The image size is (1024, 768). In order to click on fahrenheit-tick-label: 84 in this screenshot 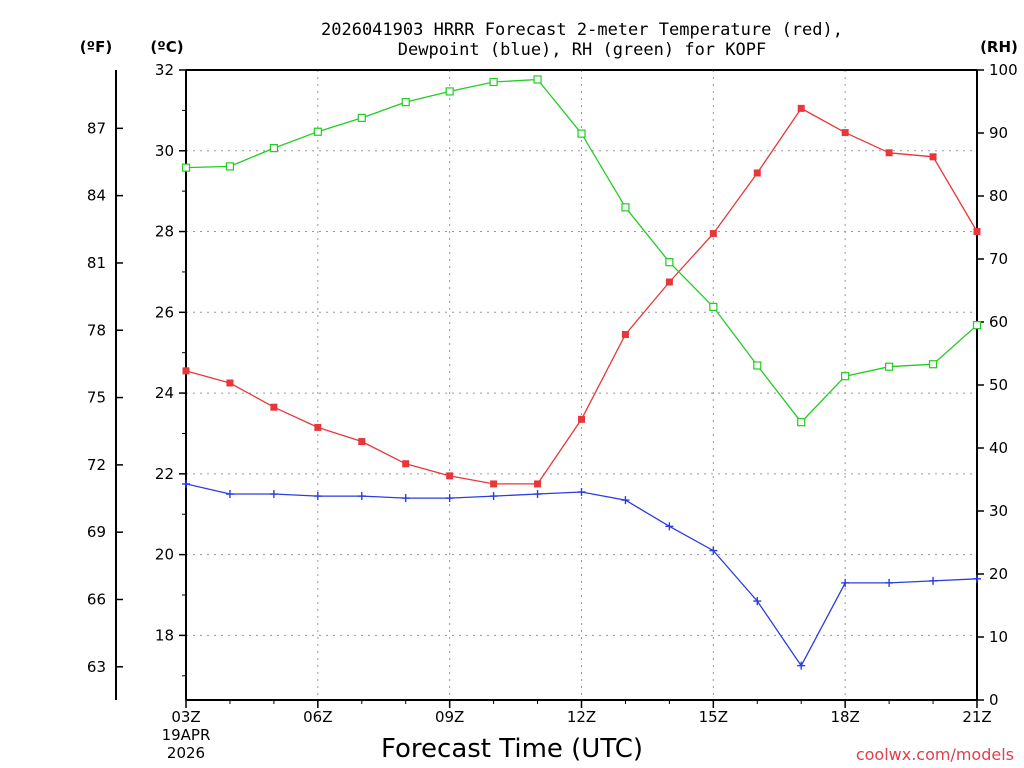, I will do `click(96, 196)`.